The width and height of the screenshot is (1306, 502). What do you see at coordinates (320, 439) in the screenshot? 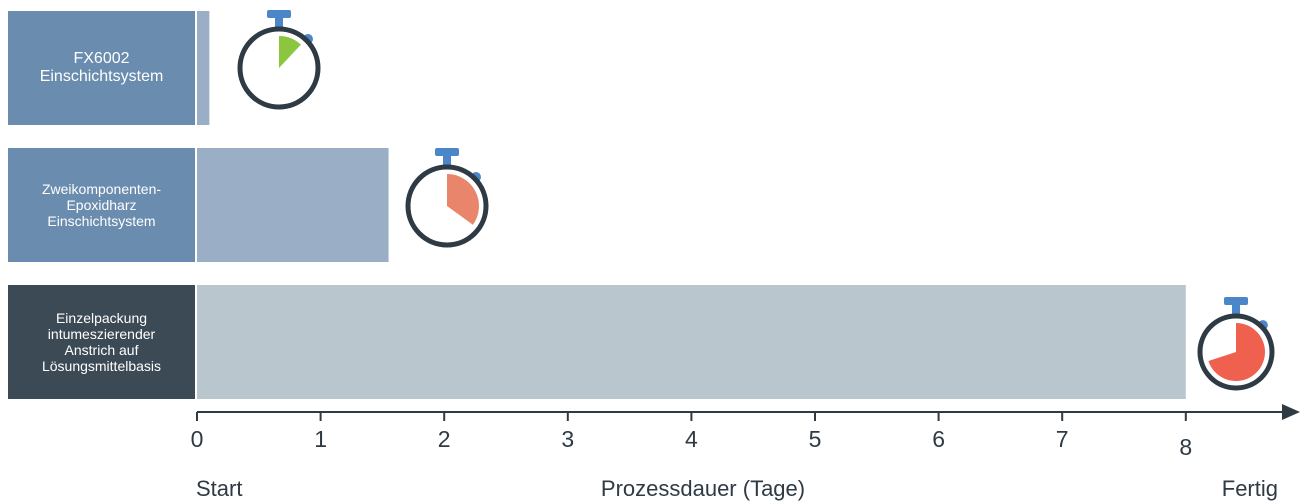
I see `x-tick-label: 1` at bounding box center [320, 439].